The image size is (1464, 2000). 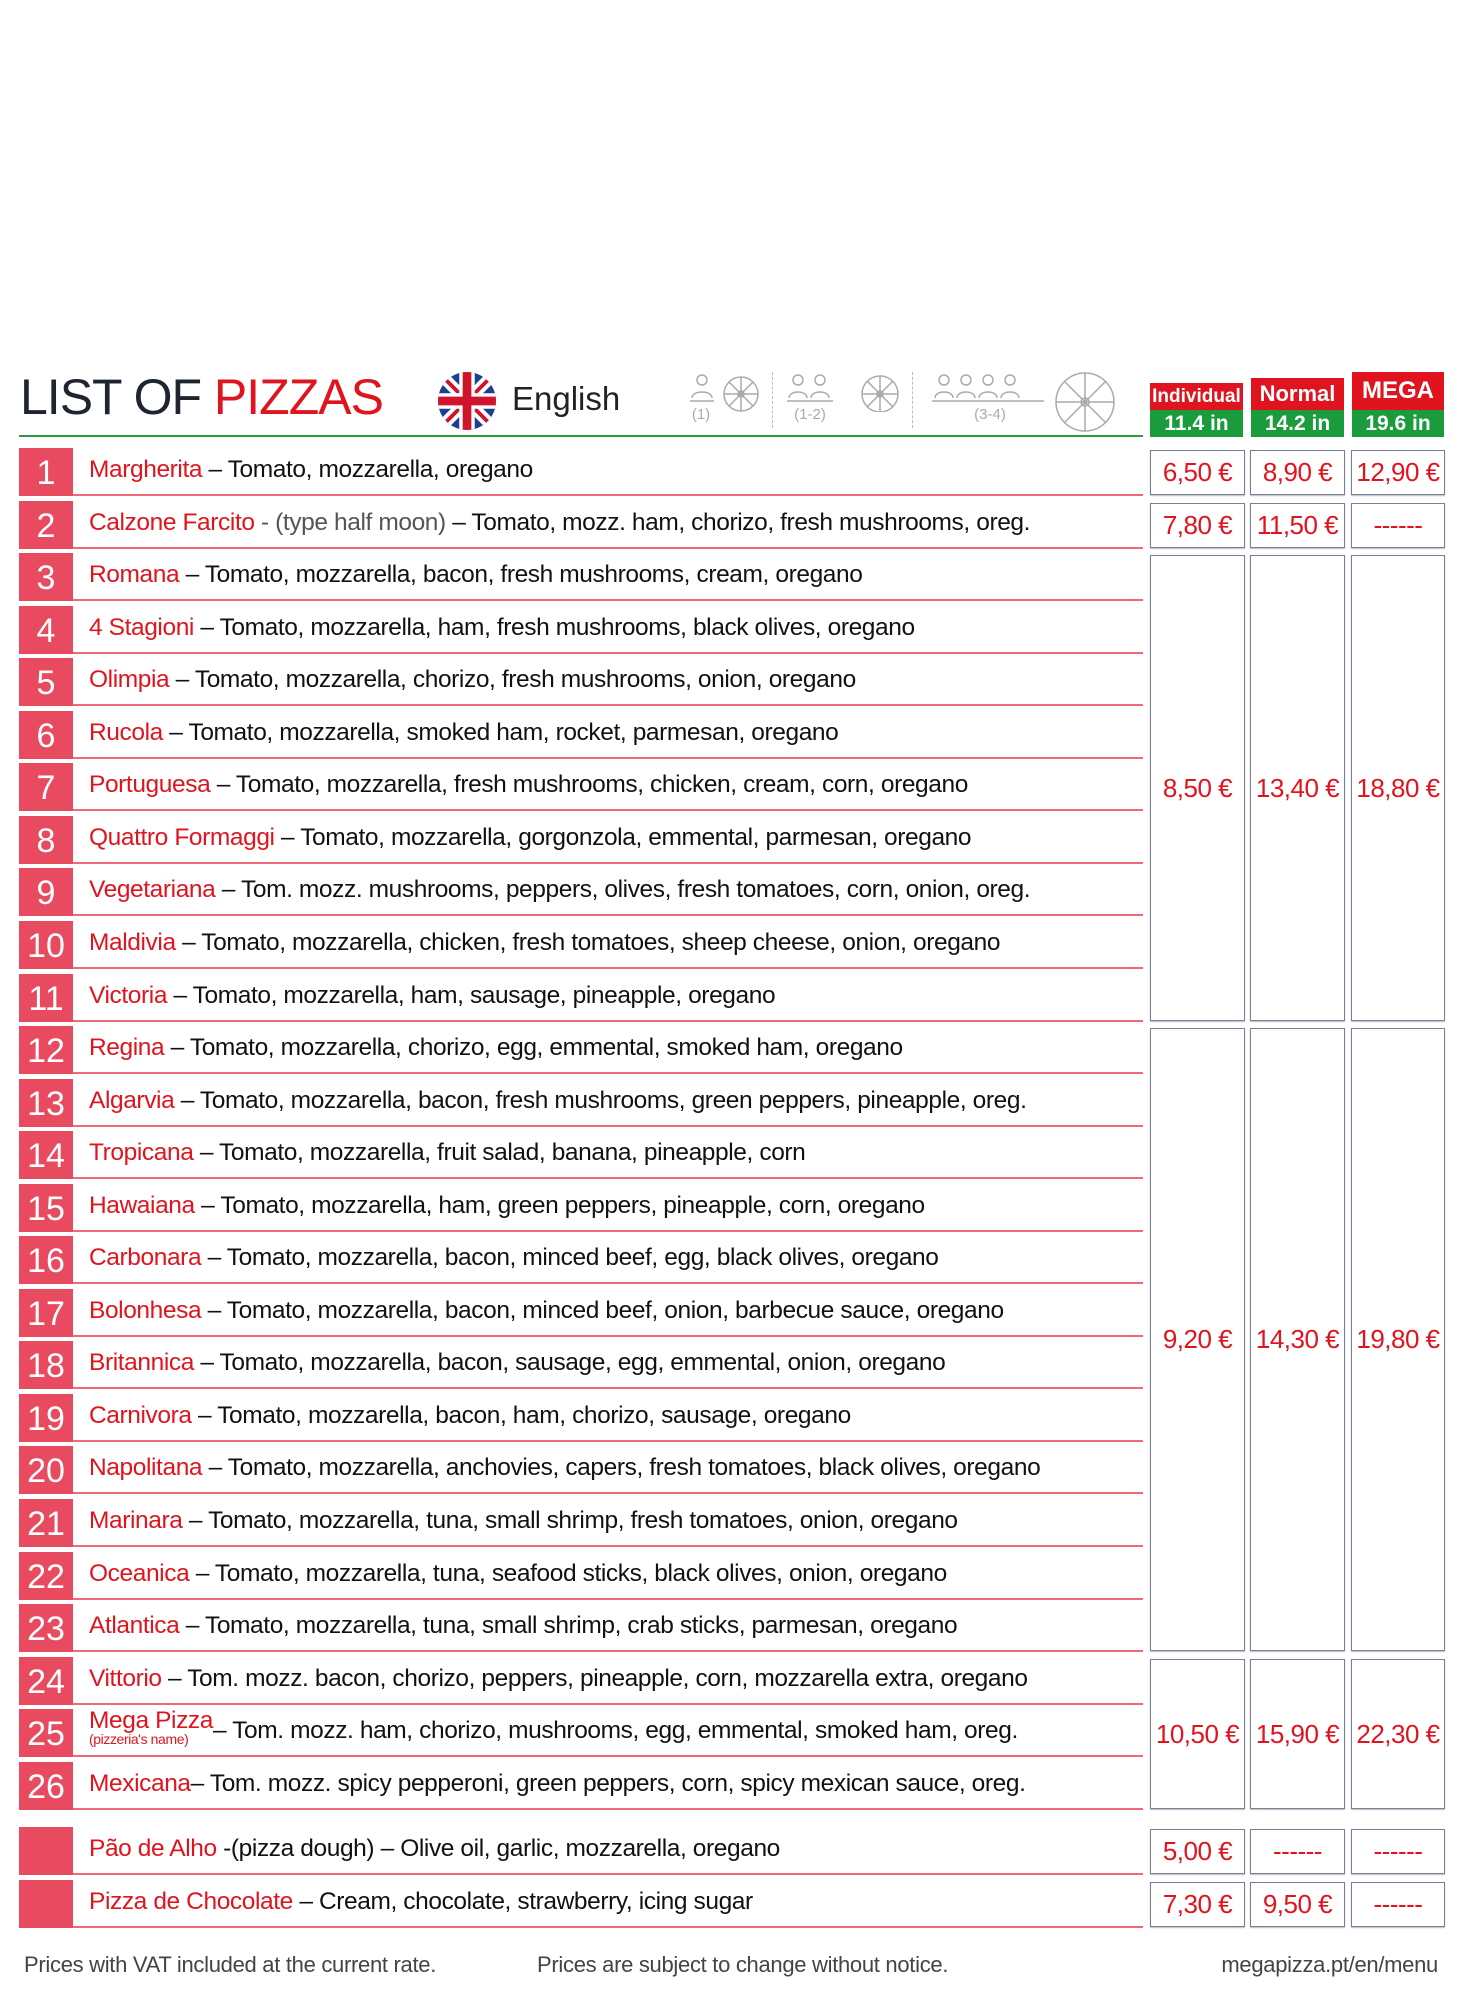 What do you see at coordinates (134, 1625) in the screenshot?
I see `item-name: Atlantica` at bounding box center [134, 1625].